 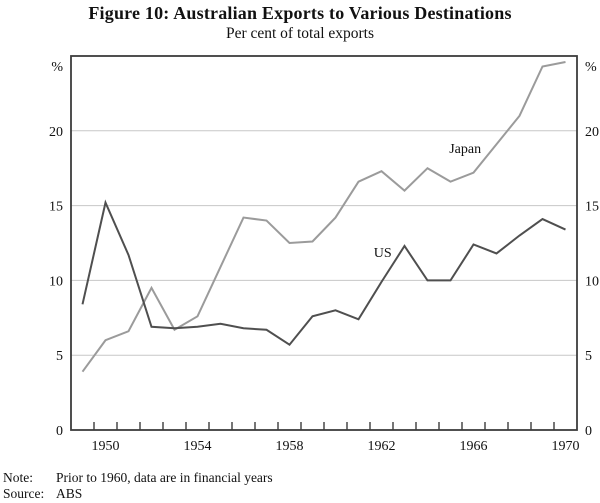 What do you see at coordinates (56, 132) in the screenshot?
I see `y-tick-label-left: 20` at bounding box center [56, 132].